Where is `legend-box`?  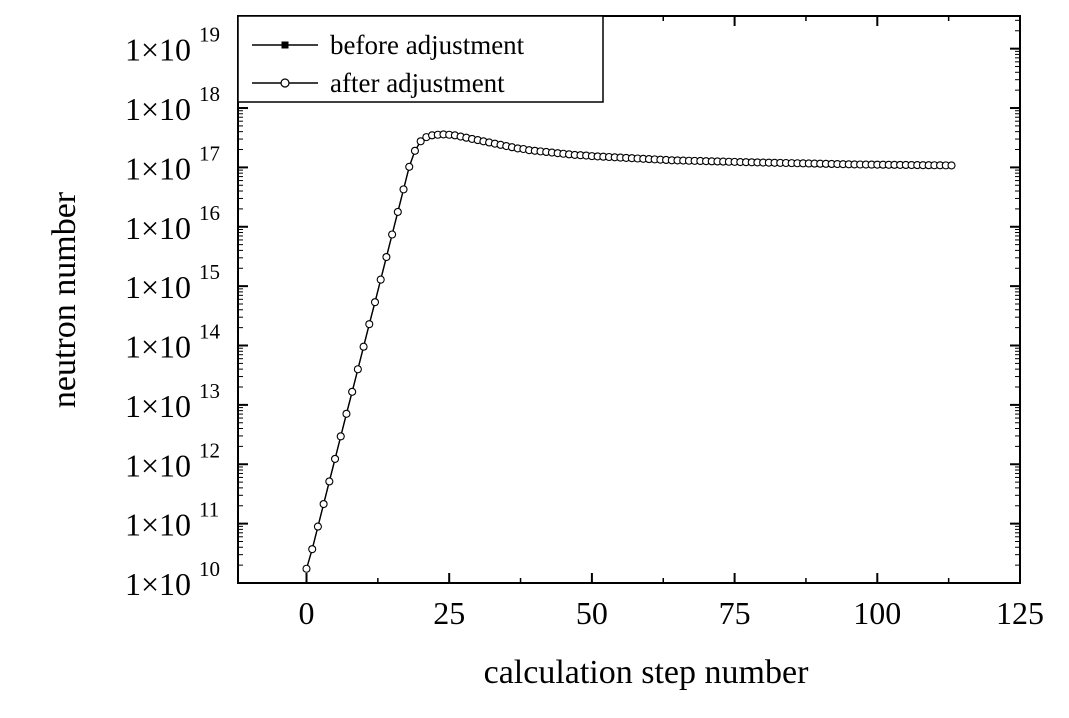 legend-box is located at coordinates (420, 59).